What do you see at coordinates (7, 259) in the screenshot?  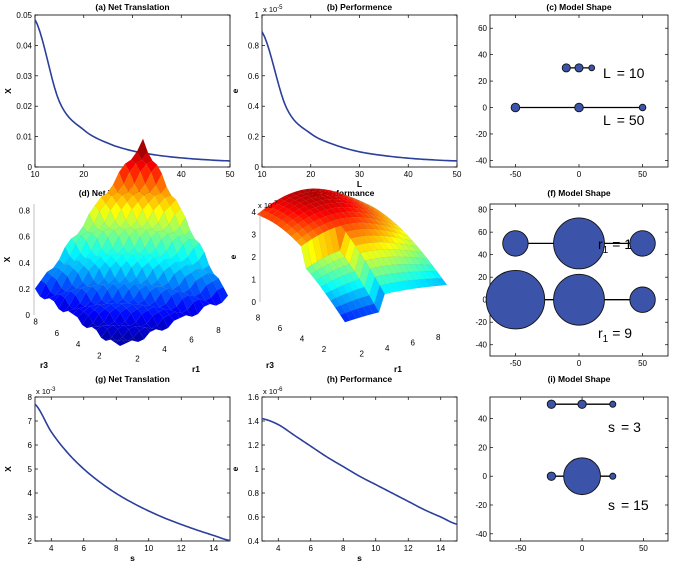 I see `z-axis-label: X` at bounding box center [7, 259].